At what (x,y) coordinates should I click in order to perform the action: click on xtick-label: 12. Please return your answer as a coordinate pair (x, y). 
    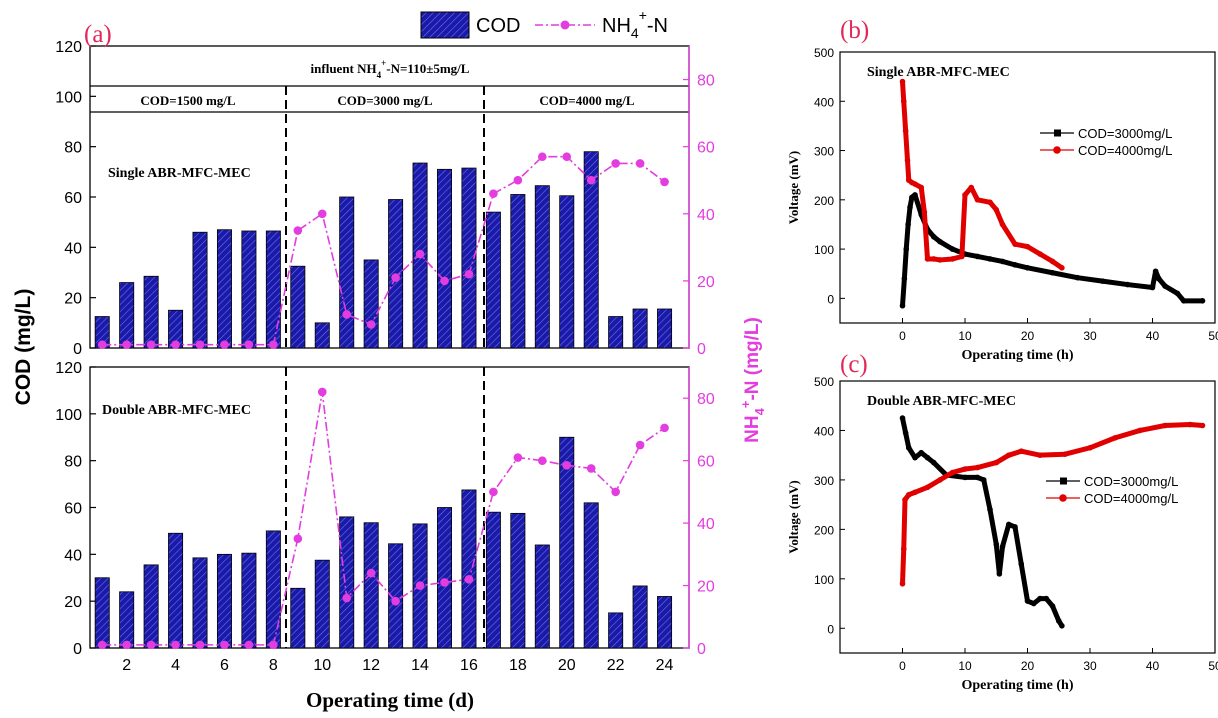
    Looking at the image, I should click on (371, 665).